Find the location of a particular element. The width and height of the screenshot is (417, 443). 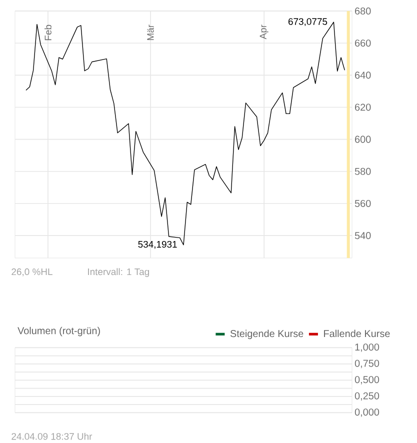

y-tick-label: 620 is located at coordinates (363, 107).